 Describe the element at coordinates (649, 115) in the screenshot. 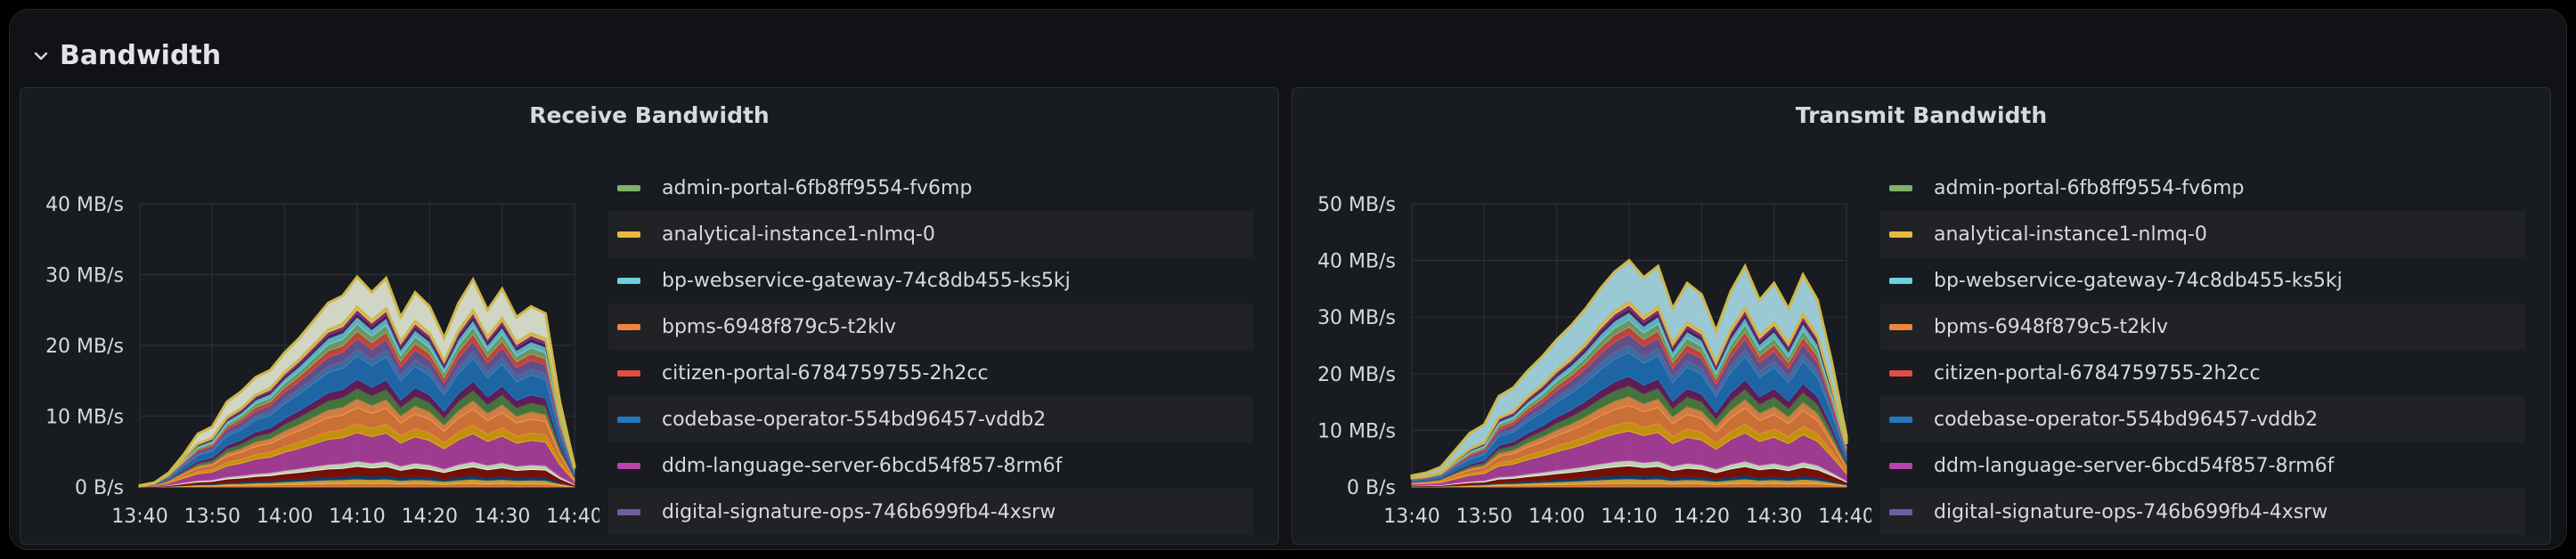

I see `panel-title: Receive Bandwidth` at that location.